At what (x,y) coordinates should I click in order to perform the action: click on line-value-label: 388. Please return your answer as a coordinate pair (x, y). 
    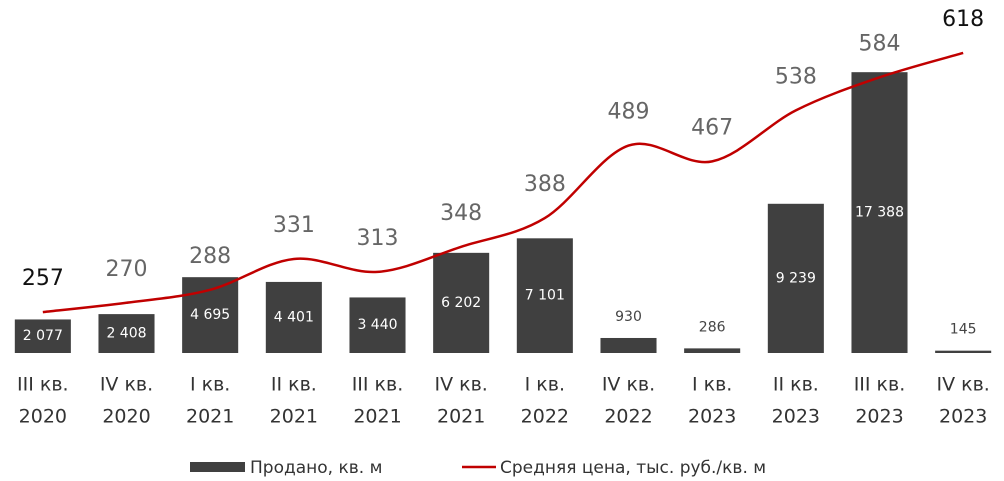
    Looking at the image, I should click on (545, 184).